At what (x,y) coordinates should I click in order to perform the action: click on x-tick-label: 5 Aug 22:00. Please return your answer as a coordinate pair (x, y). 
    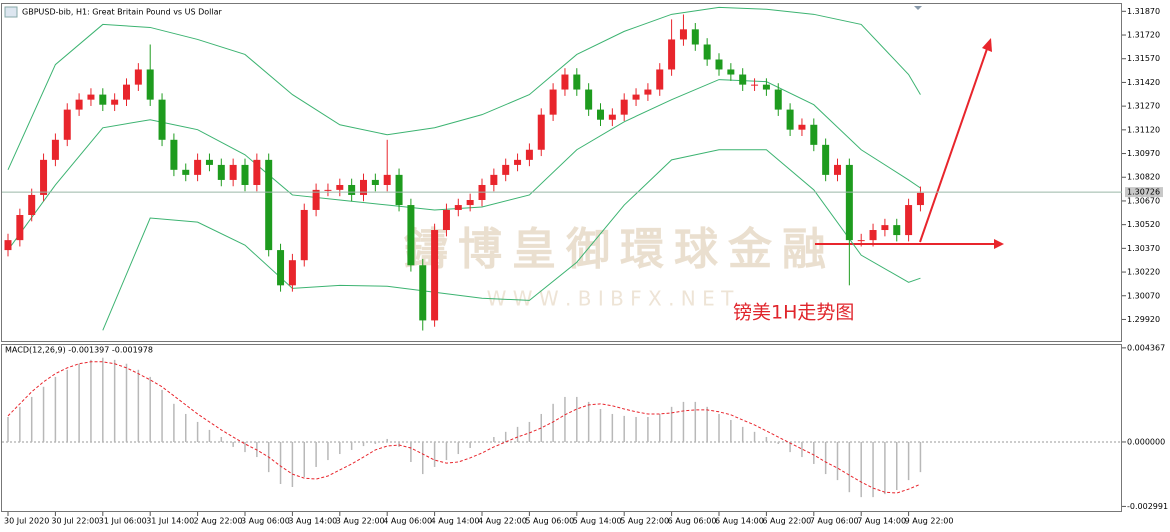
    Looking at the image, I should click on (644, 521).